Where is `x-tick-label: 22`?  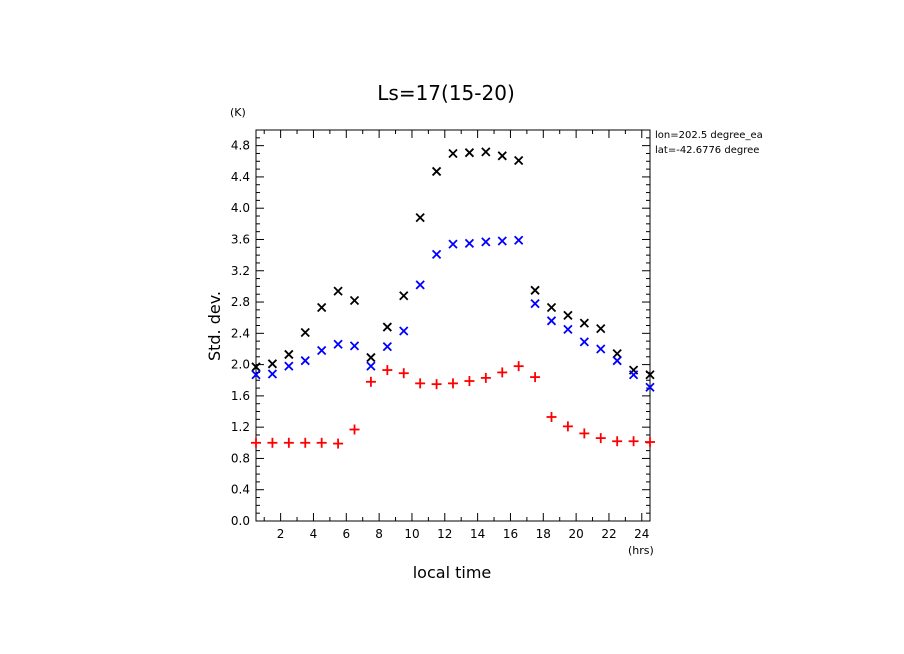
x-tick-label: 22 is located at coordinates (608, 534).